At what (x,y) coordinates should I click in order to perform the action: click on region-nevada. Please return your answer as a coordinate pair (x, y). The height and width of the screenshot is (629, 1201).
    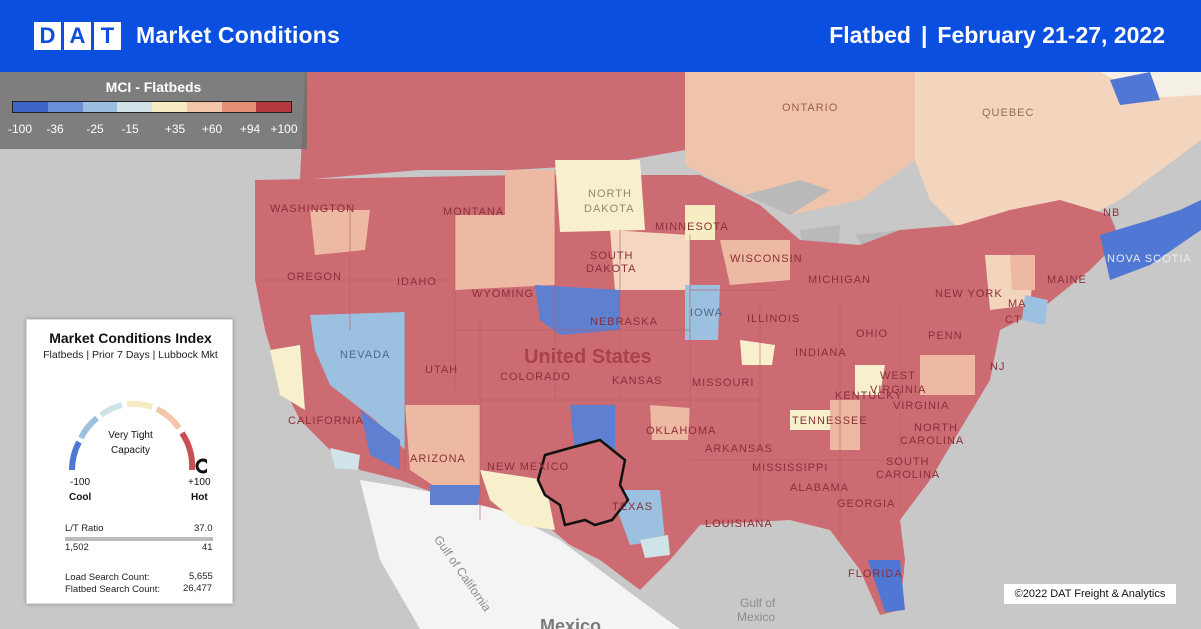
    Looking at the image, I should click on (357, 381).